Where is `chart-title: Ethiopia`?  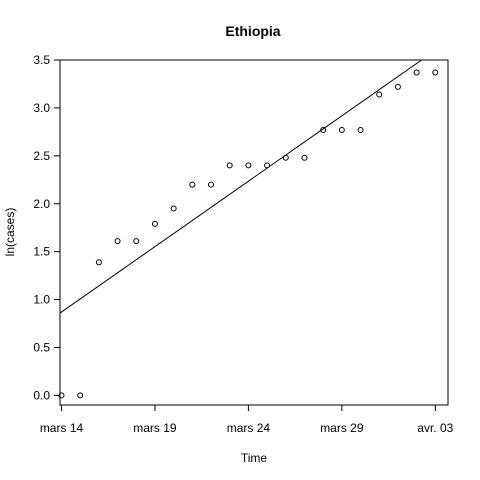 chart-title: Ethiopia is located at coordinates (252, 31).